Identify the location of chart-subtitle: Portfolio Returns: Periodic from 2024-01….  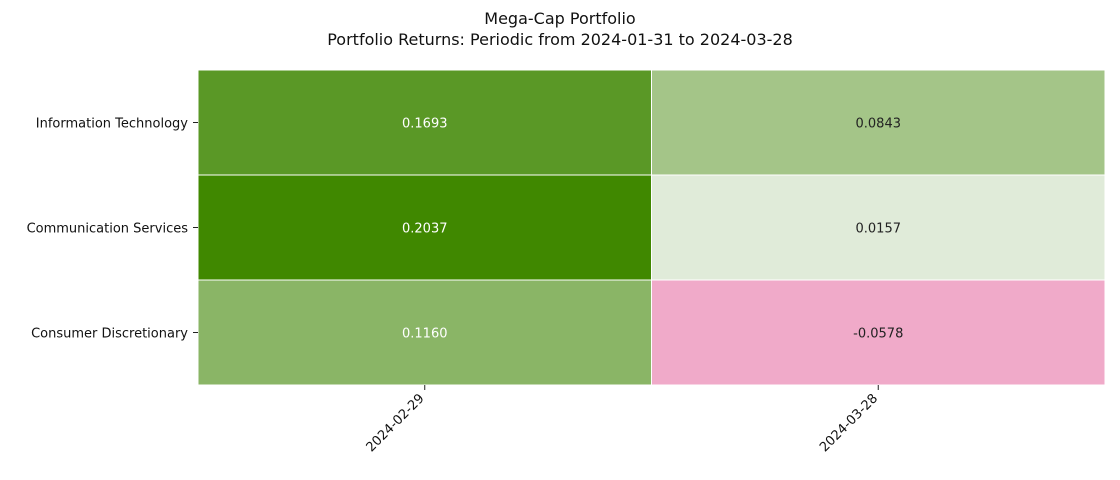
(560, 39).